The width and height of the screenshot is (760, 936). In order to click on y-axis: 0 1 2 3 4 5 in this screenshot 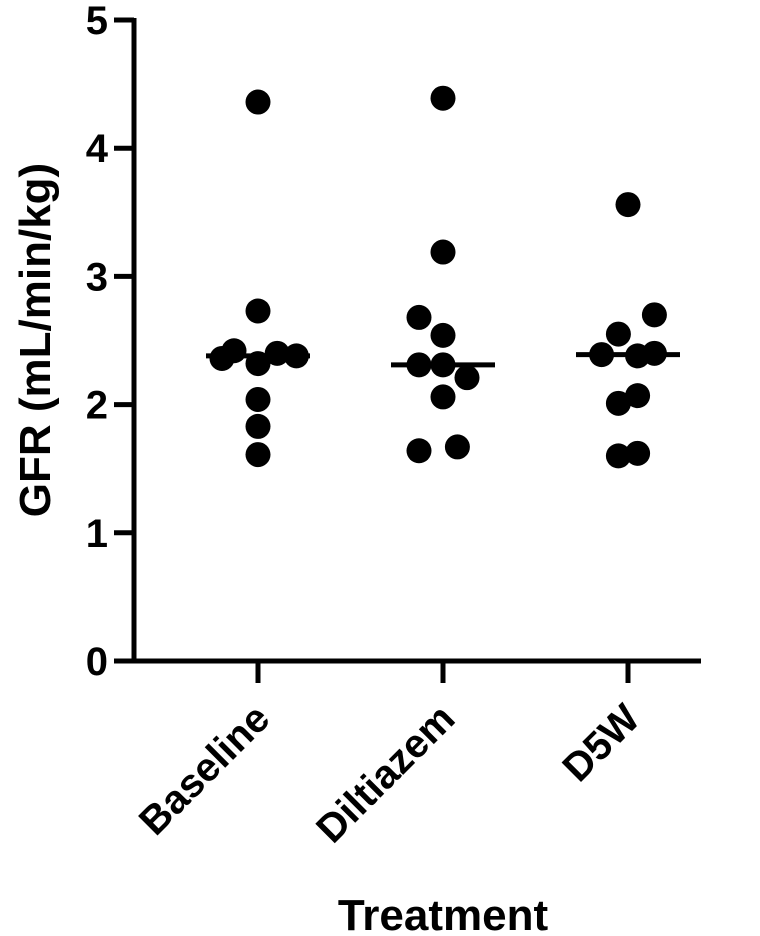, I will do `click(111, 342)`.